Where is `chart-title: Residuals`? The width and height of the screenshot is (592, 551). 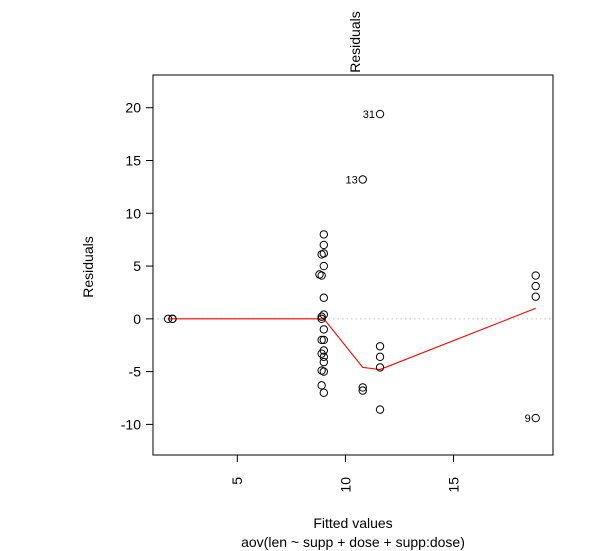
chart-title: Residuals is located at coordinates (355, 41).